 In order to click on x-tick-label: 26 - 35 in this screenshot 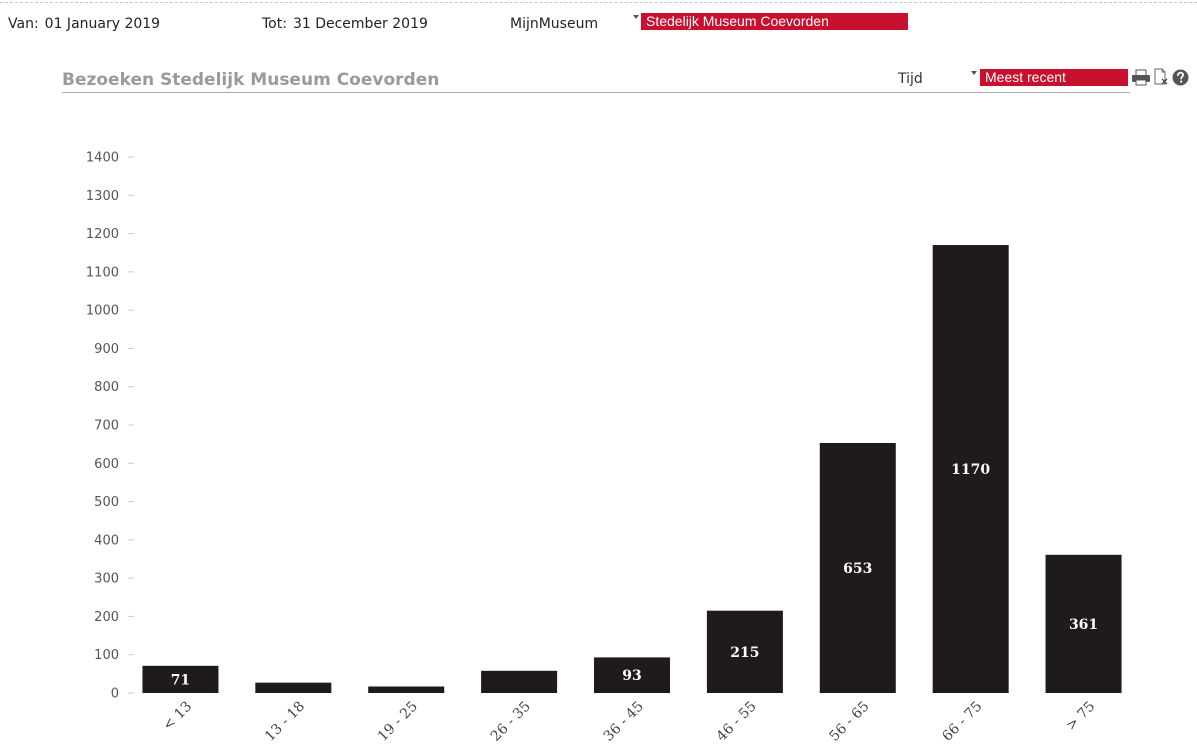, I will do `click(511, 722)`.